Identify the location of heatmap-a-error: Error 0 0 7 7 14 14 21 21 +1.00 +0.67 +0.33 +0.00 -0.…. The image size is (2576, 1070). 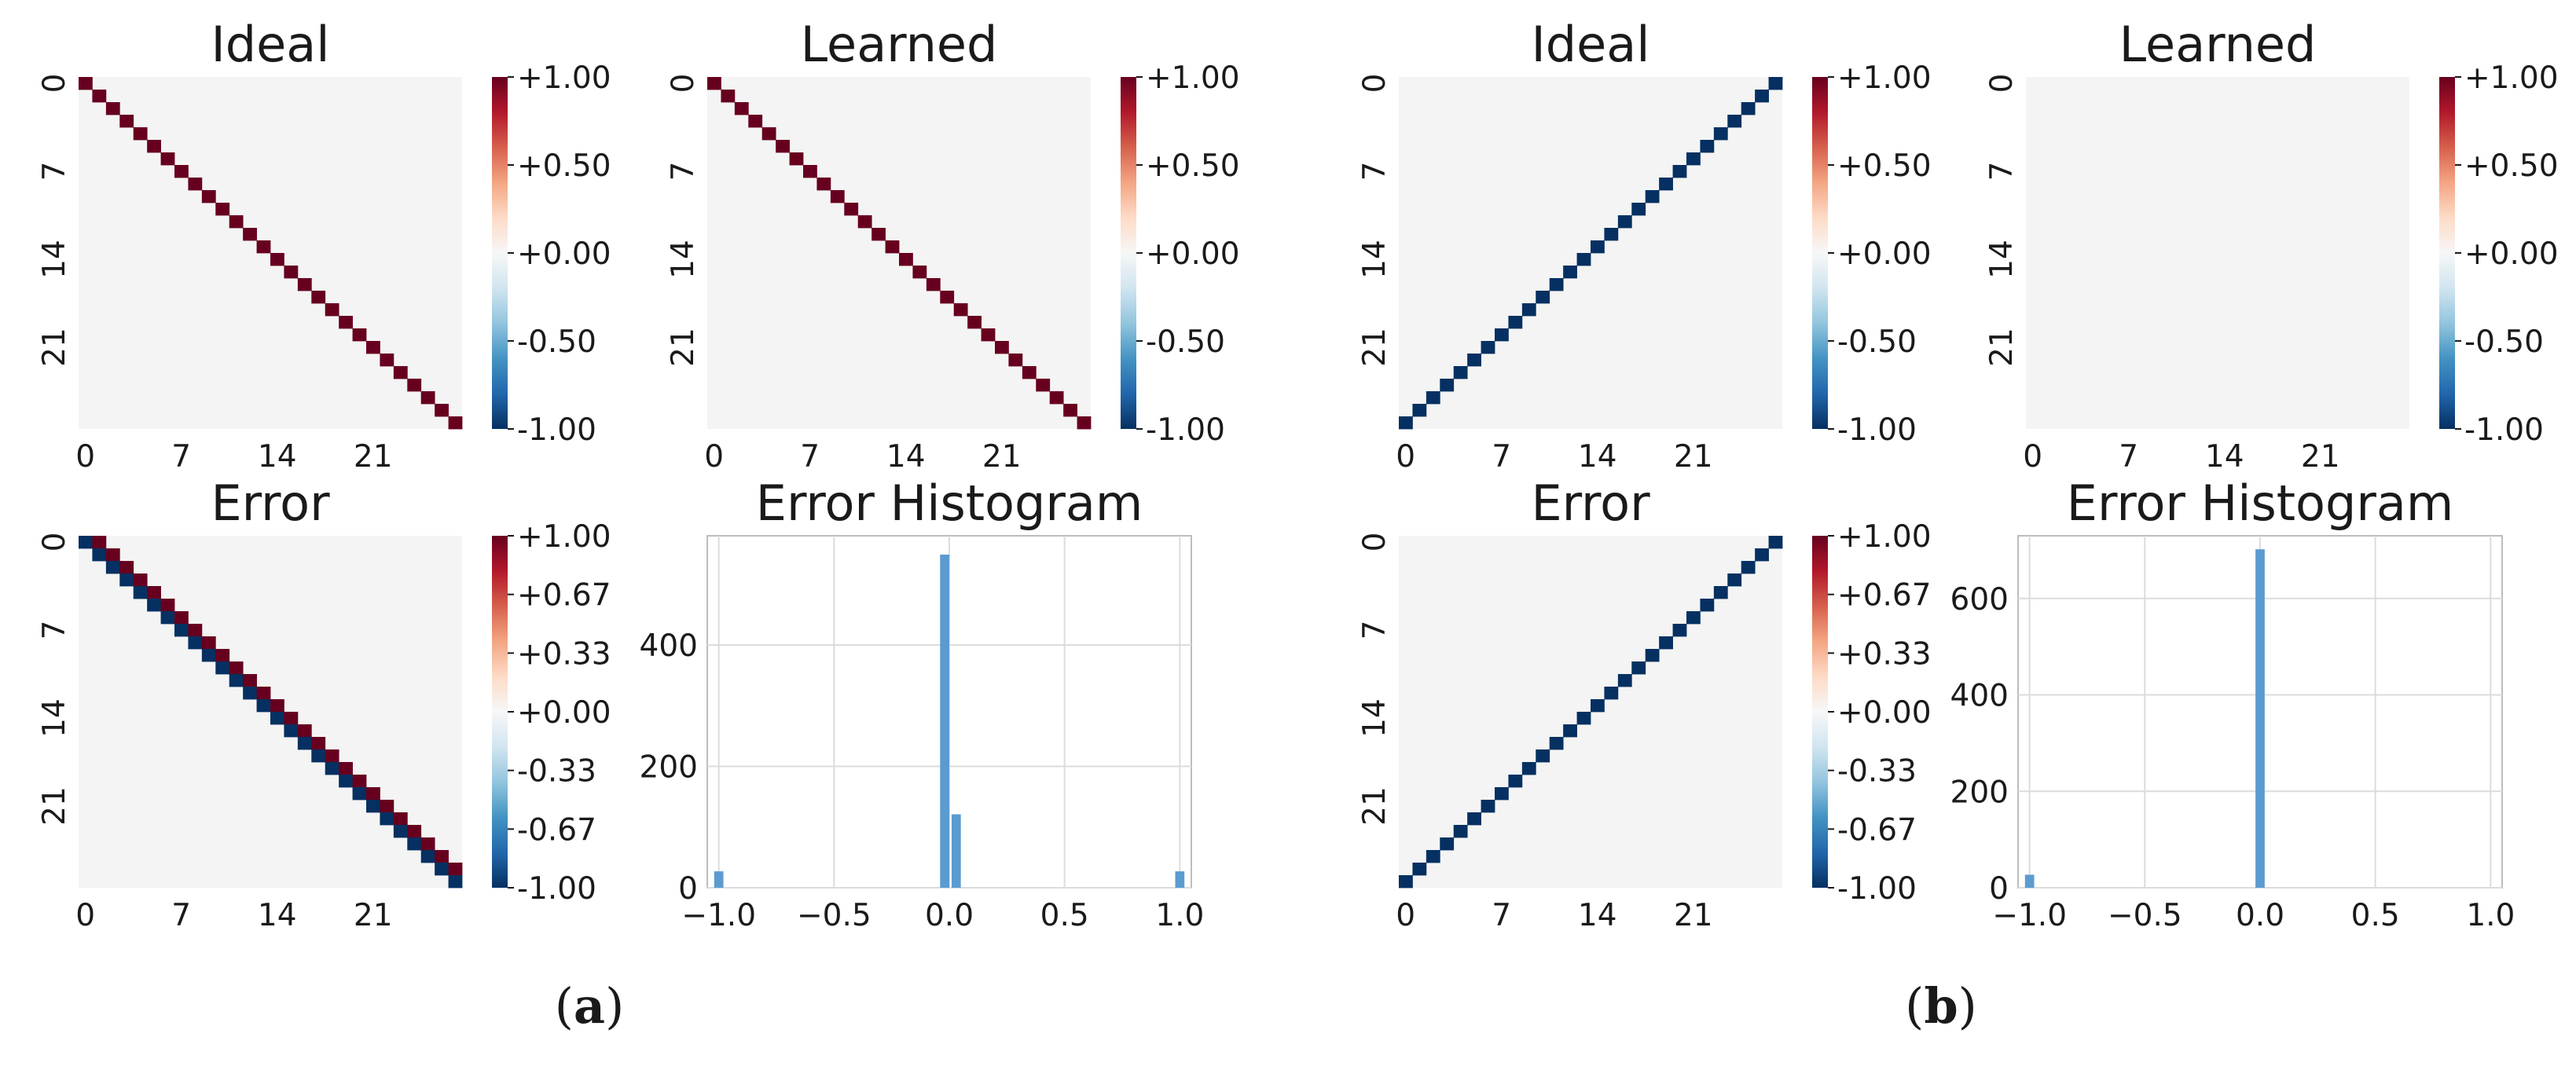
(324, 704).